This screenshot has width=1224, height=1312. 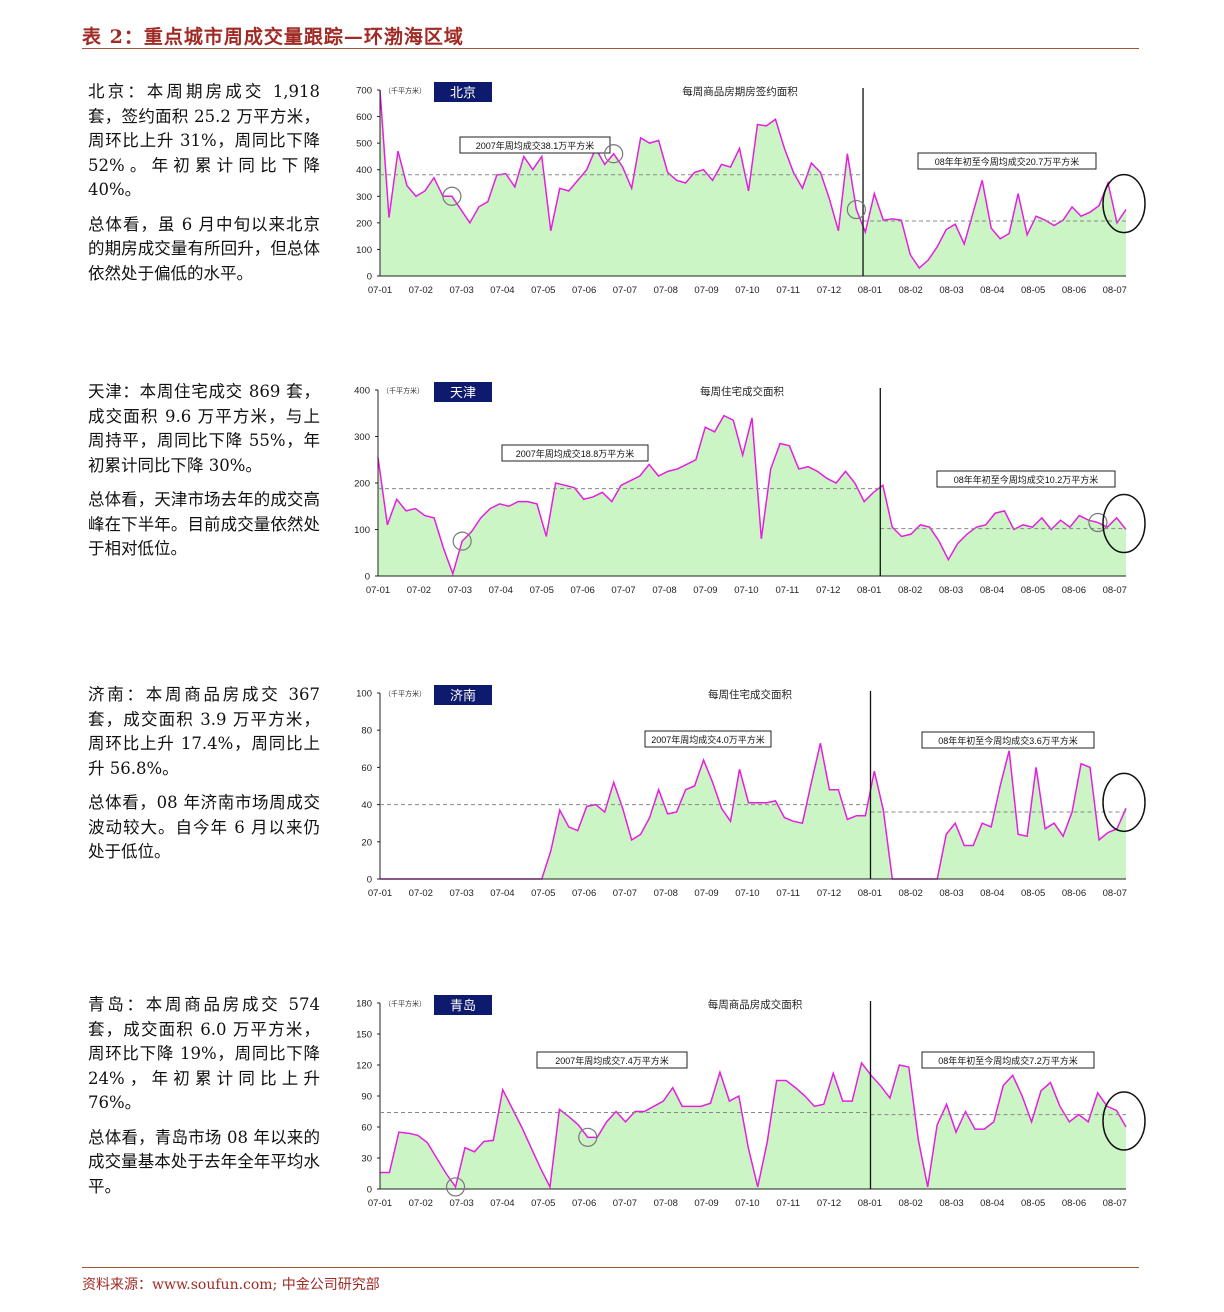 I want to click on avg-label-2007: 2007年周均成交38.1万平方米, so click(x=535, y=145).